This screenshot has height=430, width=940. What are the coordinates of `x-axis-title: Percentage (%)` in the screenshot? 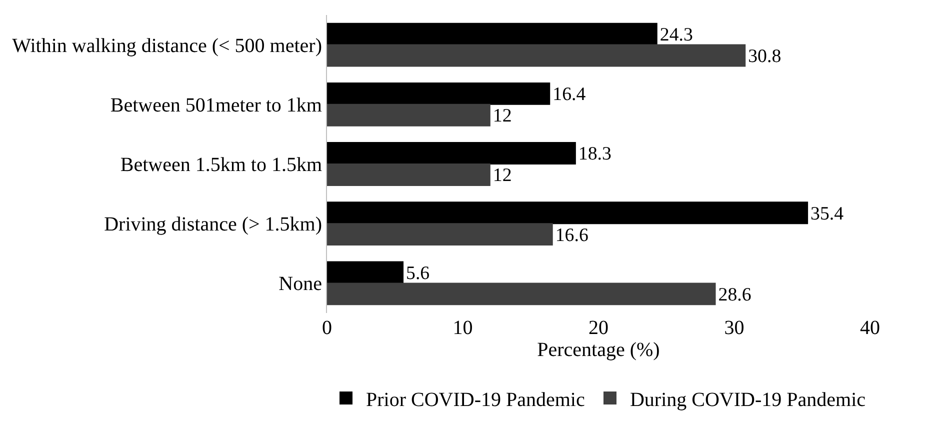 It's located at (598, 350).